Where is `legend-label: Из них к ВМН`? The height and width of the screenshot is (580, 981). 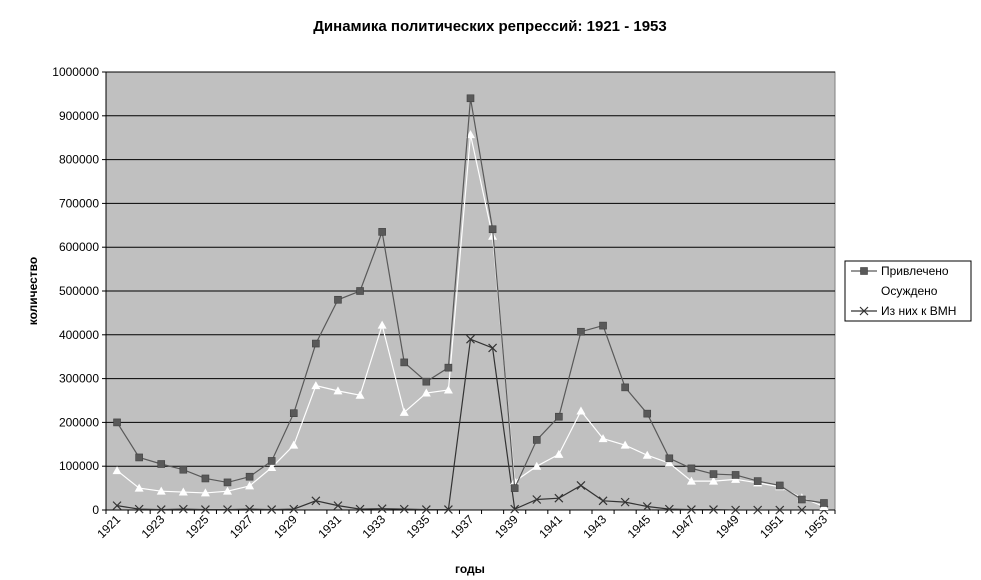
legend-label: Из них к ВМН is located at coordinates (918, 311).